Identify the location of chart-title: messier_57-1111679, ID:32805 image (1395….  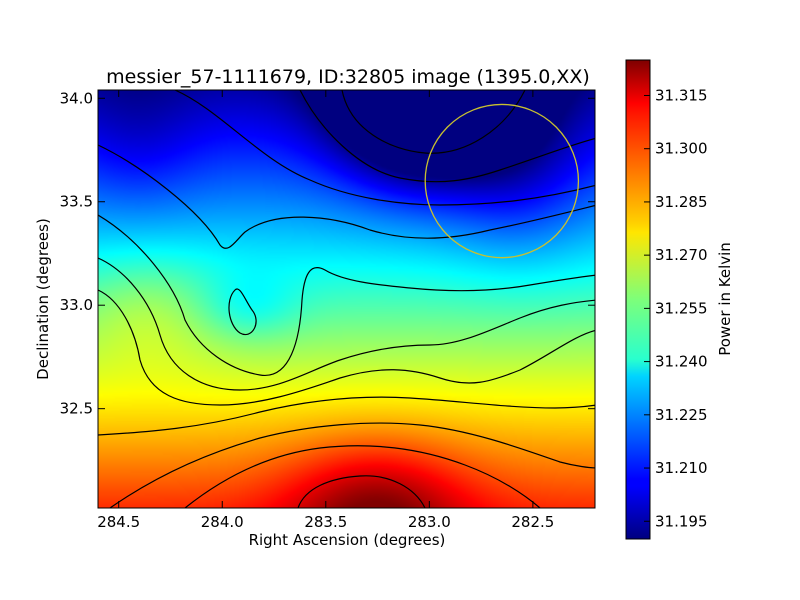
(348, 77).